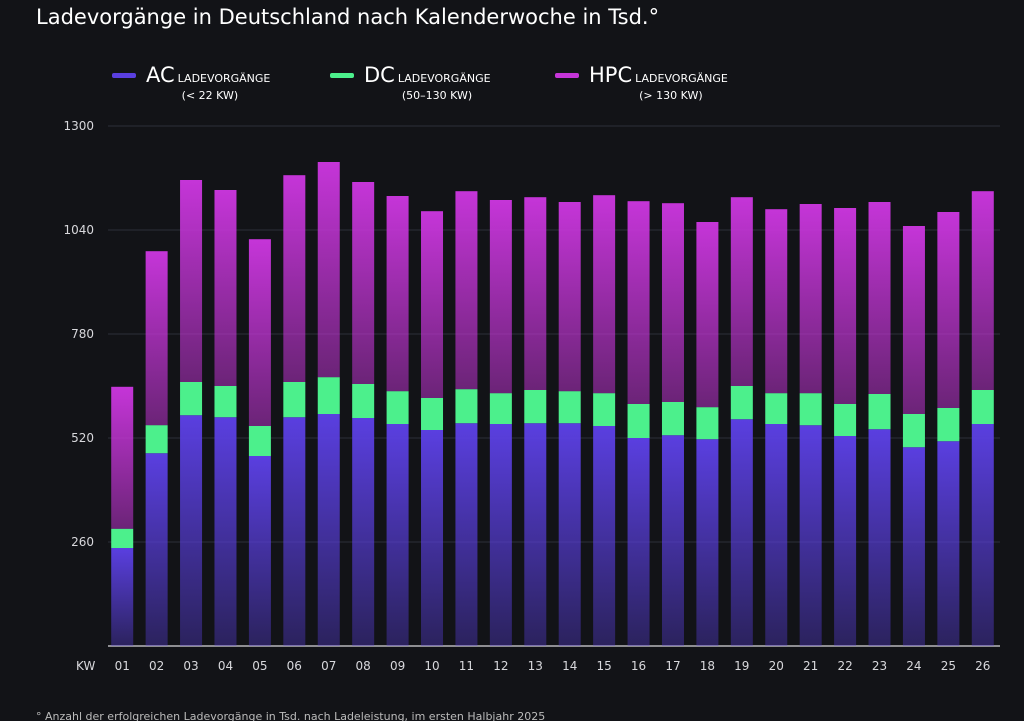  I want to click on y-tick-label: 520, so click(82, 438).